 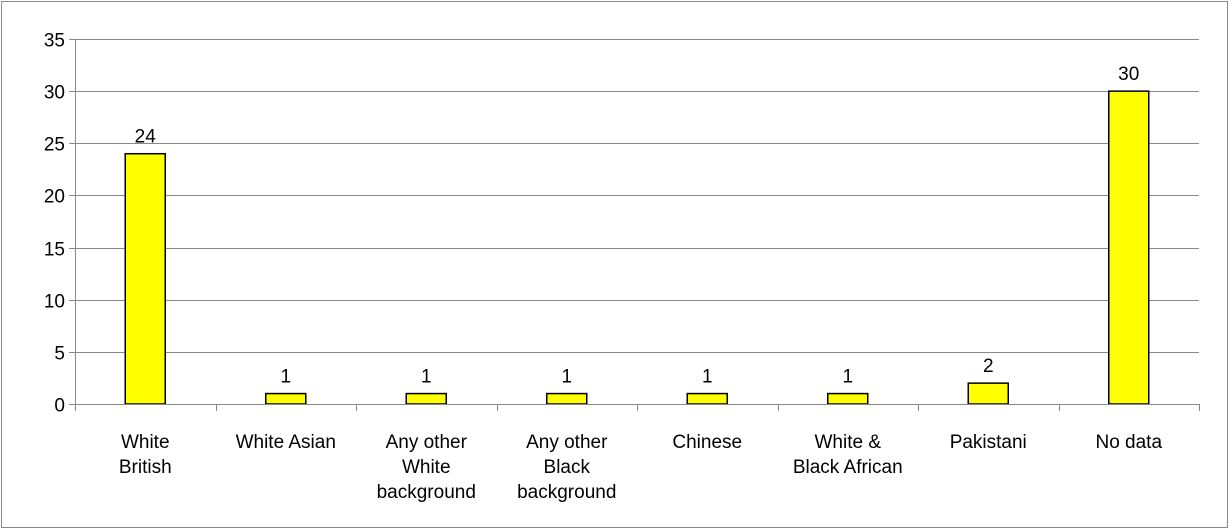 I want to click on x-tick-label: Chinese, so click(x=707, y=442).